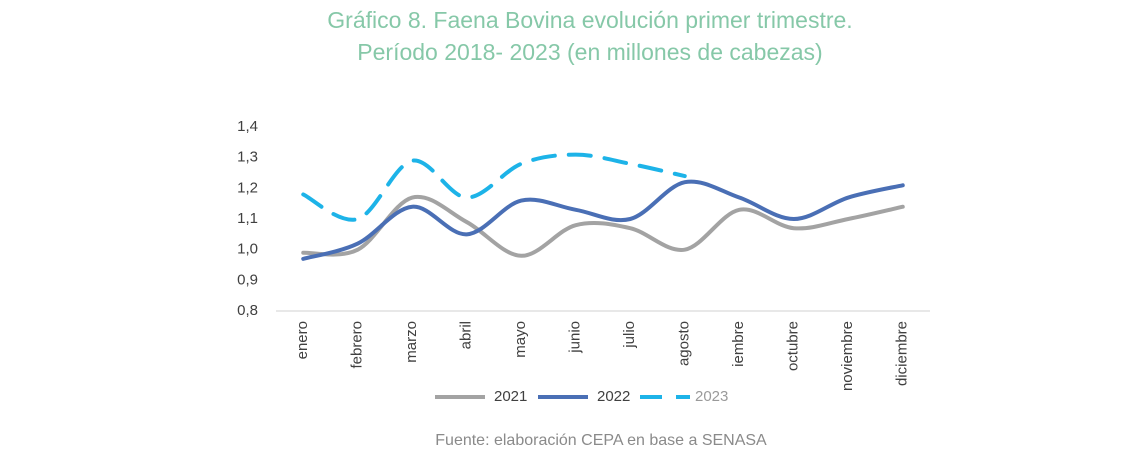 This screenshot has width=1131, height=464. Describe the element at coordinates (247, 249) in the screenshot. I see `y-tick-label: 1,0` at that location.